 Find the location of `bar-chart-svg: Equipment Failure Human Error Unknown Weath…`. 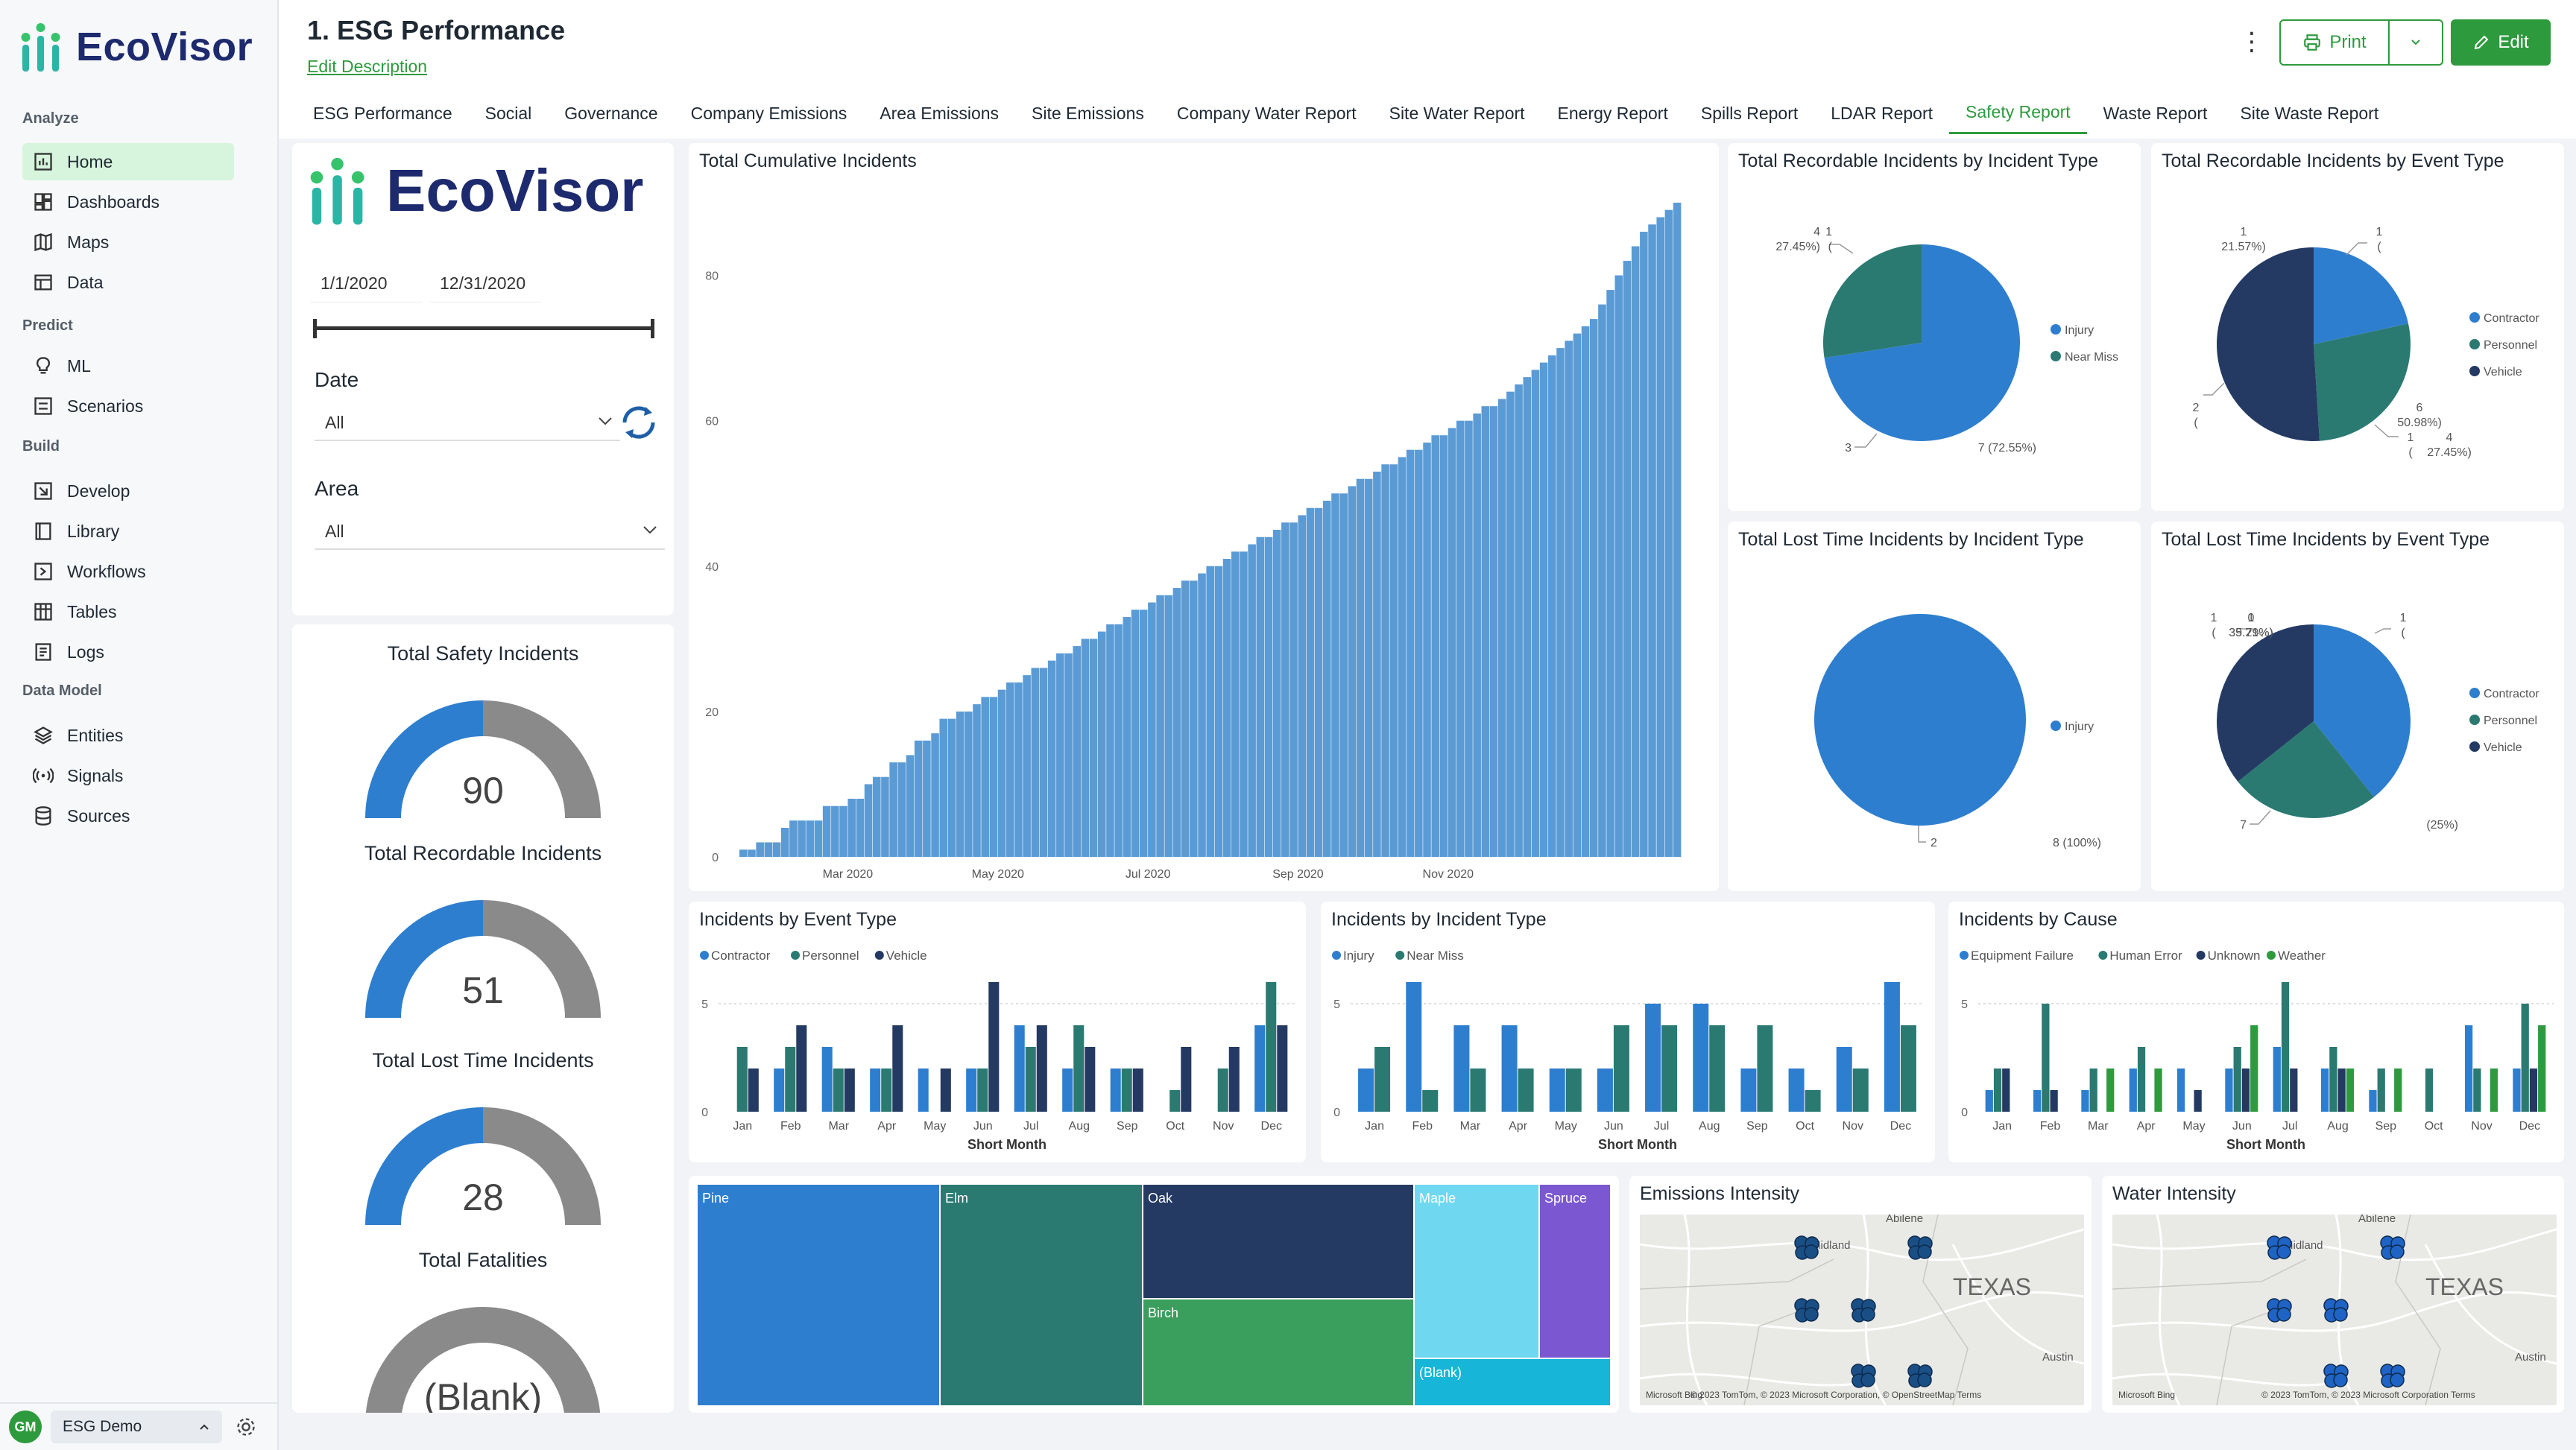

bar-chart-svg: Equipment Failure Human Error Unknown Weath… is located at coordinates (2257, 1050).